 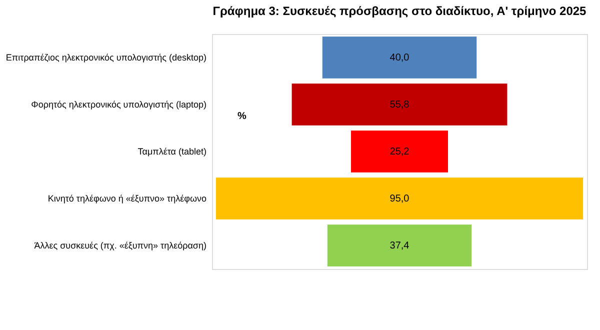 What do you see at coordinates (106, 57) in the screenshot?
I see `category-label: Επιτραπέζιος ηλεκτρονικός υπολογιστής (desktop)` at bounding box center [106, 57].